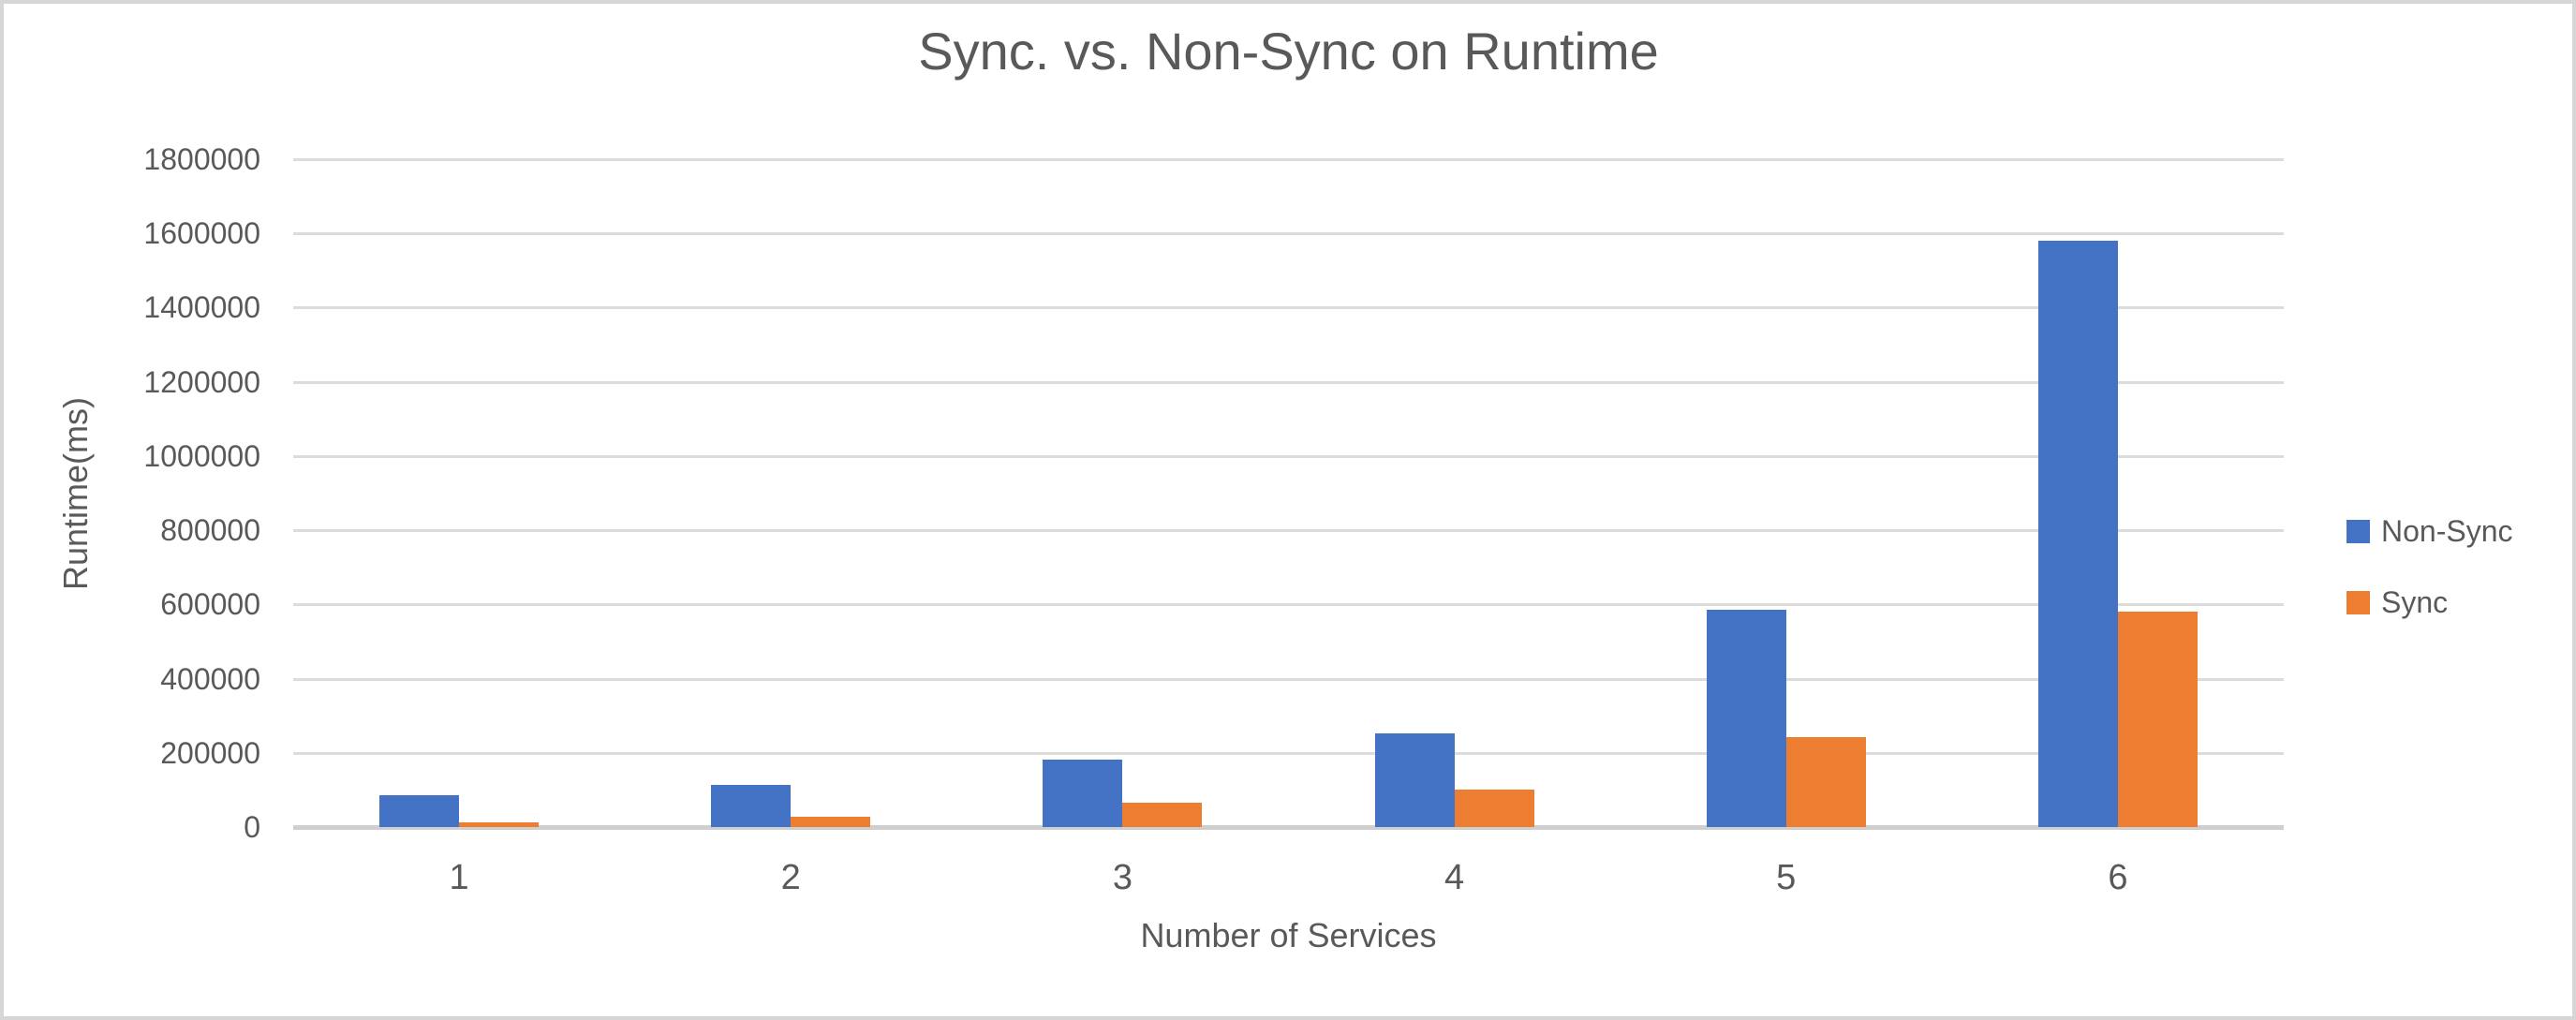 This screenshot has width=2576, height=1020. Describe the element at coordinates (210, 752) in the screenshot. I see `y-tick-label: 200000` at that location.